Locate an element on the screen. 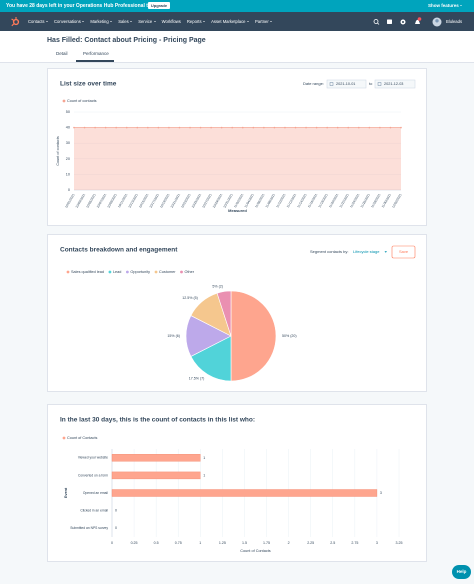 The height and width of the screenshot is (584, 474). nav-item-label: Sales is located at coordinates (123, 21).